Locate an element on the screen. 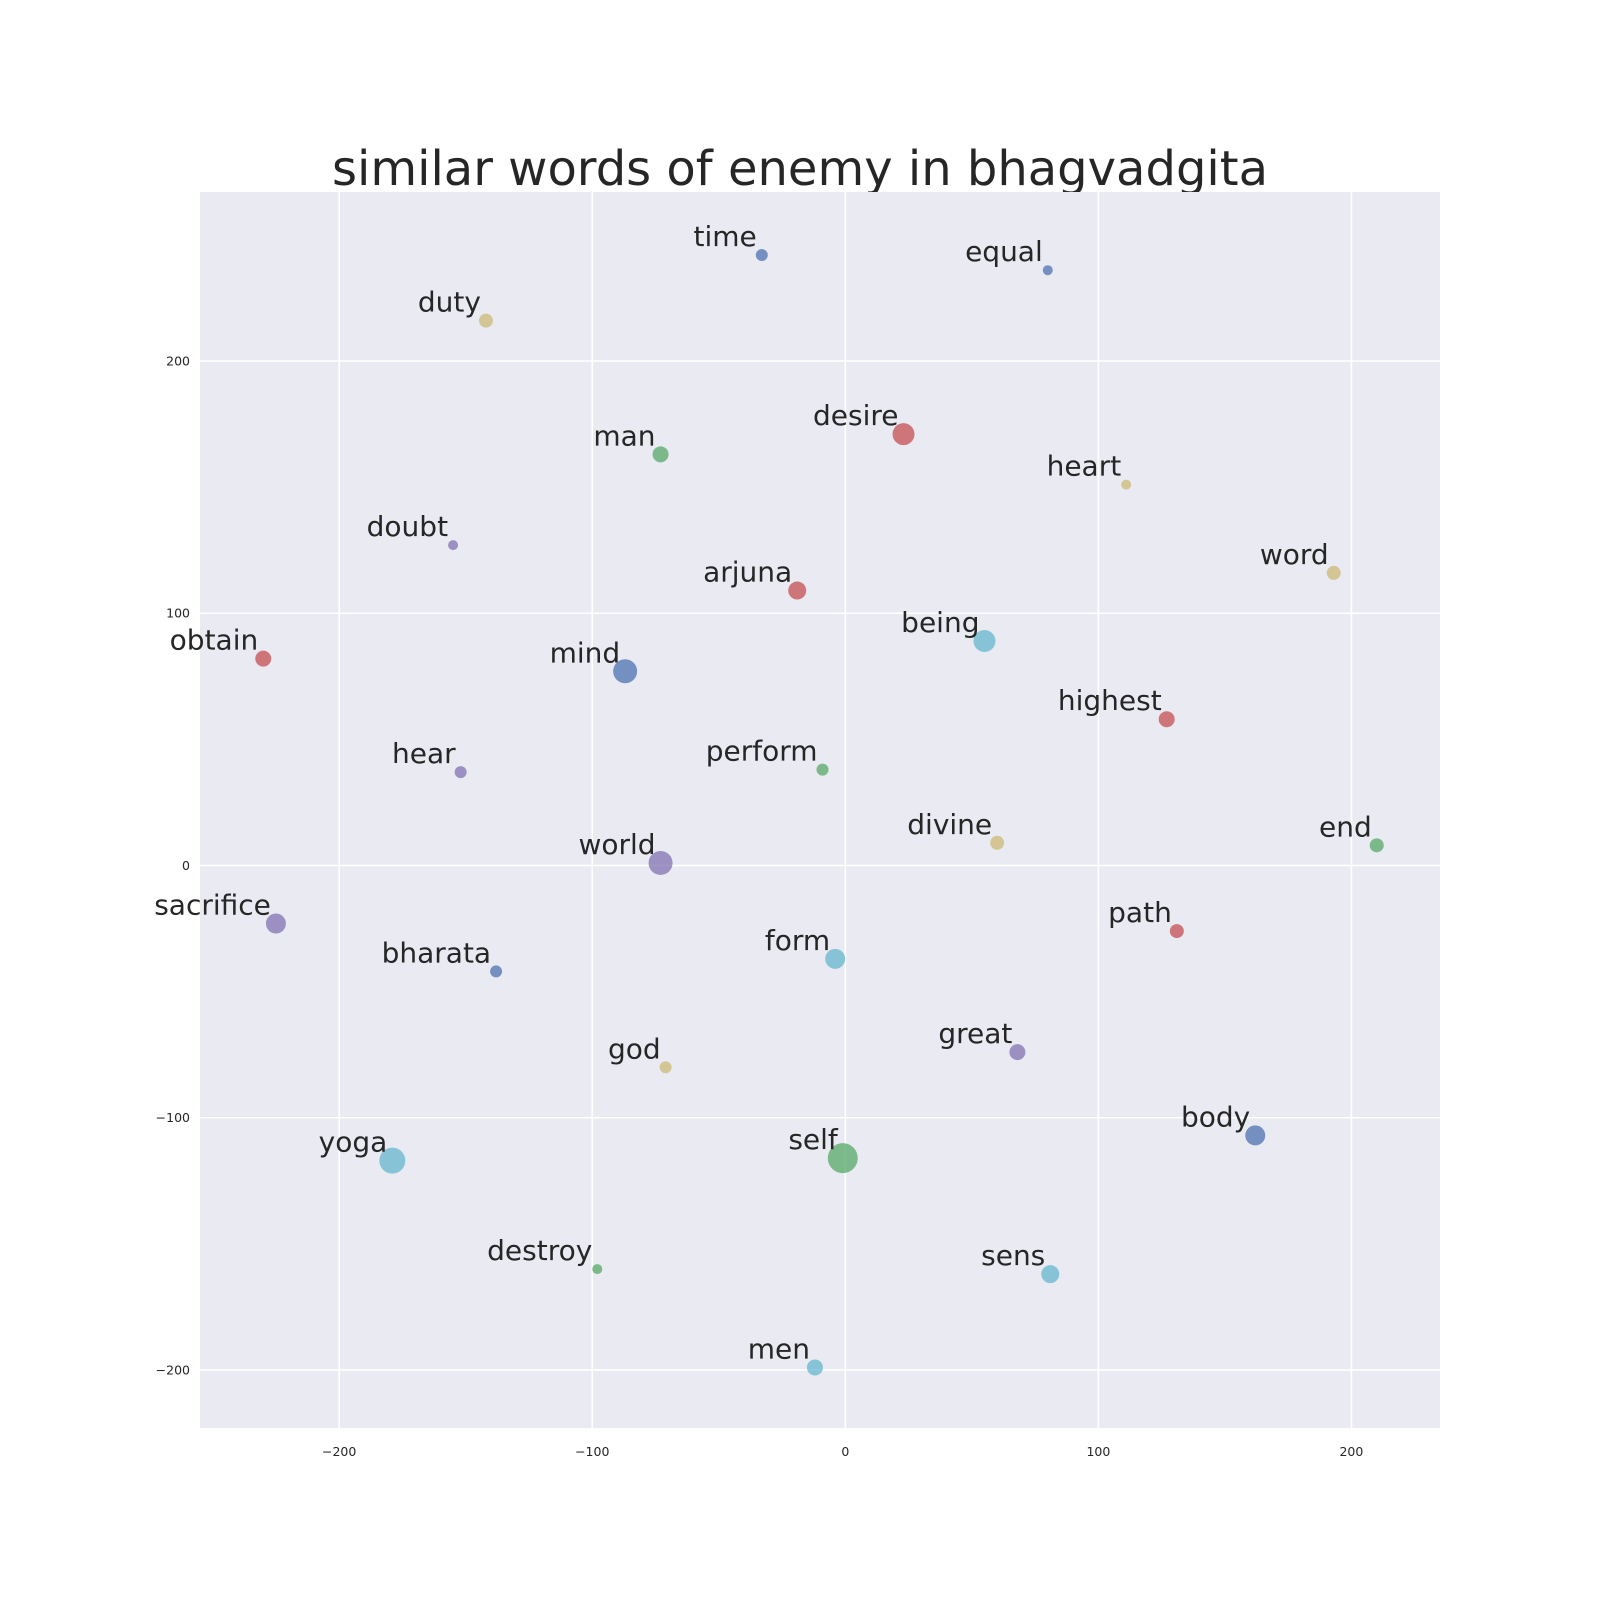  point-label-world: world is located at coordinates (616, 844).